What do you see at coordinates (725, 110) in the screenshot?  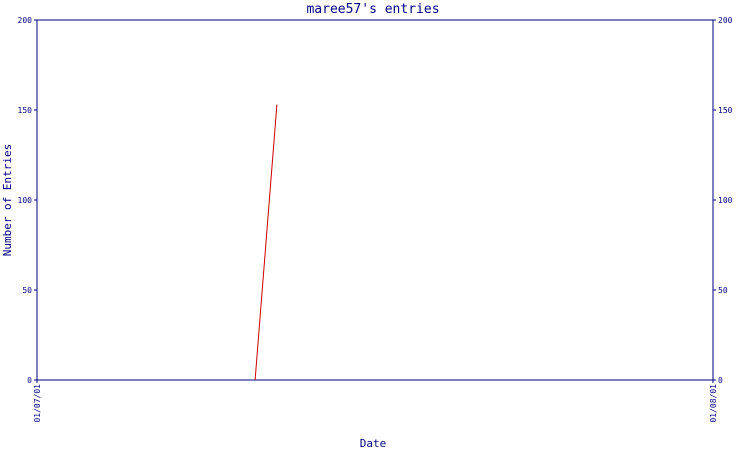 I see `y-tick-label-right: 150` at bounding box center [725, 110].